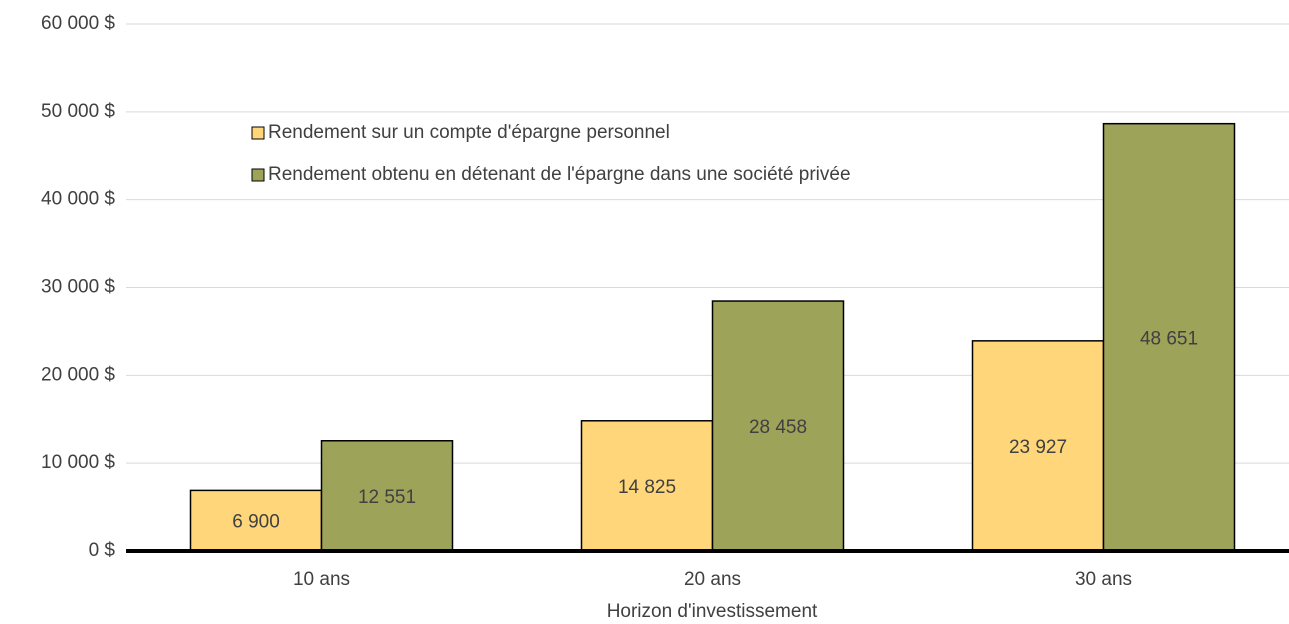  What do you see at coordinates (78, 199) in the screenshot?
I see `y-tick-label: 40 000 $` at bounding box center [78, 199].